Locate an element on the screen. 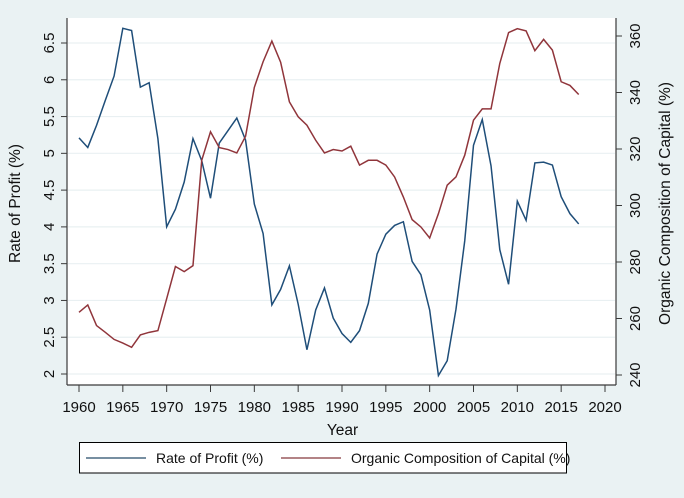  y-tick-label: 6.5 is located at coordinates (49, 43).